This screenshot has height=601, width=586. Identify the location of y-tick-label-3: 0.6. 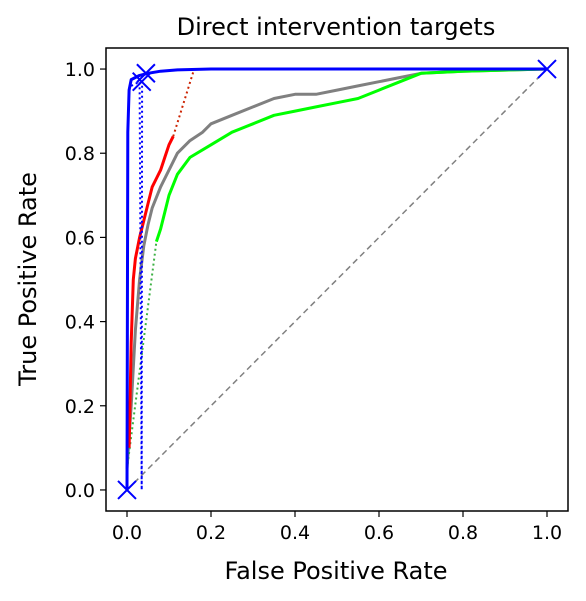
(80, 238).